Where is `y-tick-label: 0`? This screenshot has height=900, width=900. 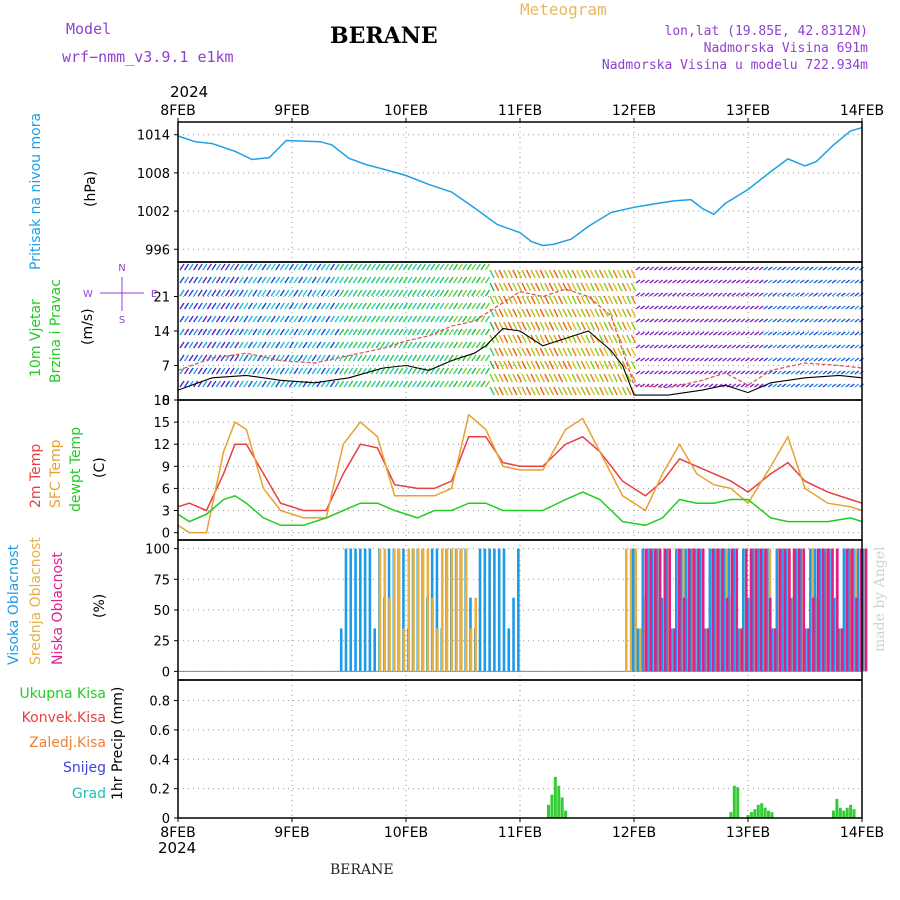 y-tick-label: 0 is located at coordinates (166, 534).